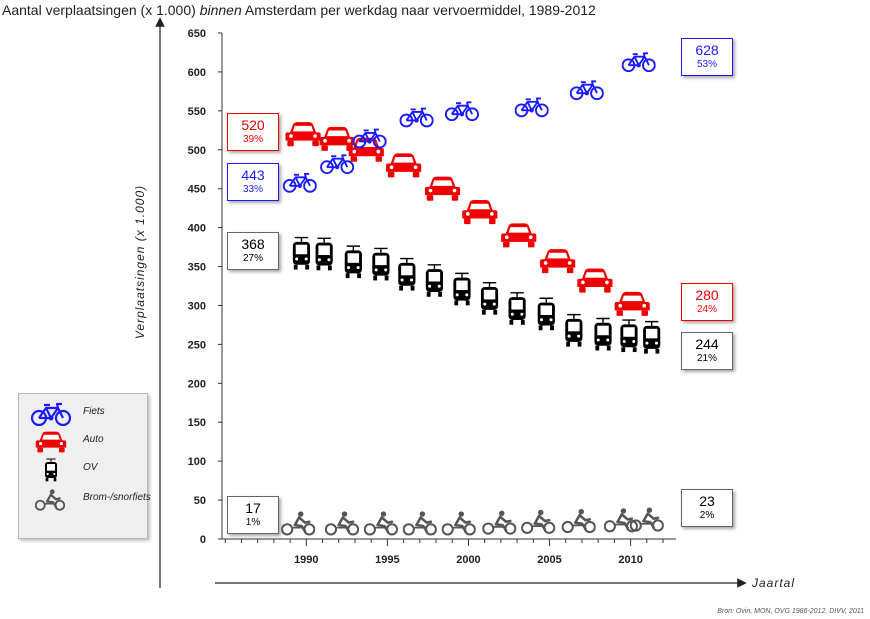 Image resolution: width=870 pixels, height=619 pixels. Describe the element at coordinates (94, 411) in the screenshot. I see `legend-label-fiets: Fiets` at that location.